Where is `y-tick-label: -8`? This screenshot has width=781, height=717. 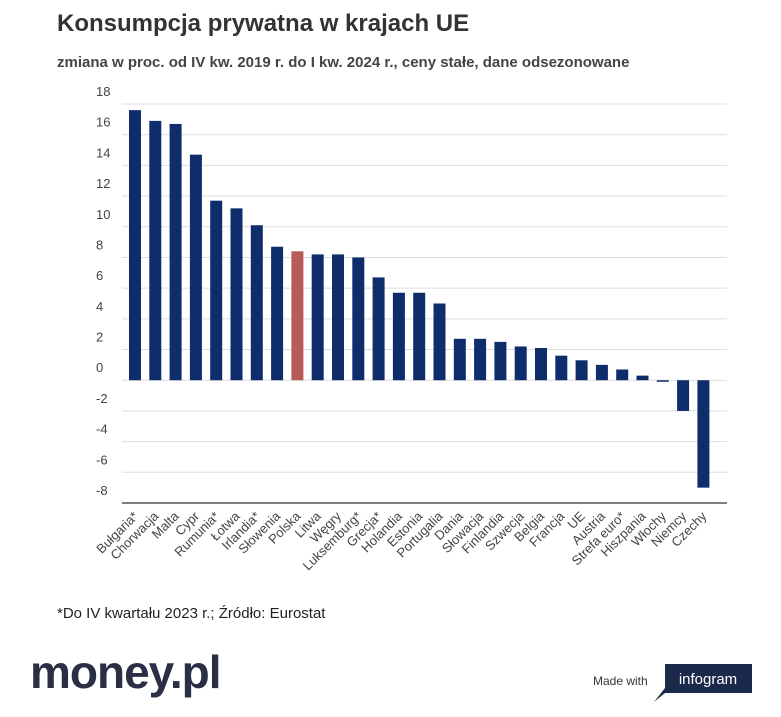 y-tick-label: -8 is located at coordinates (102, 490).